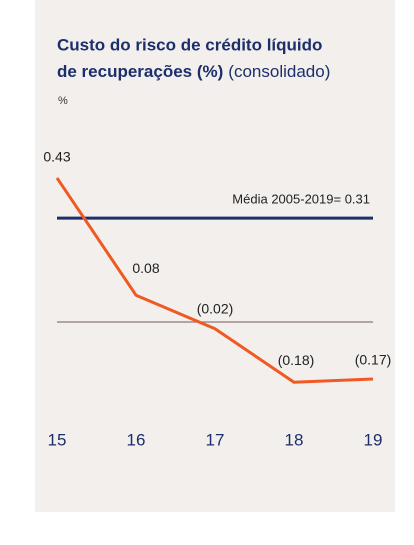  What do you see at coordinates (279, 71) in the screenshot?
I see `chart-subtitle: (consolidado)` at bounding box center [279, 71].